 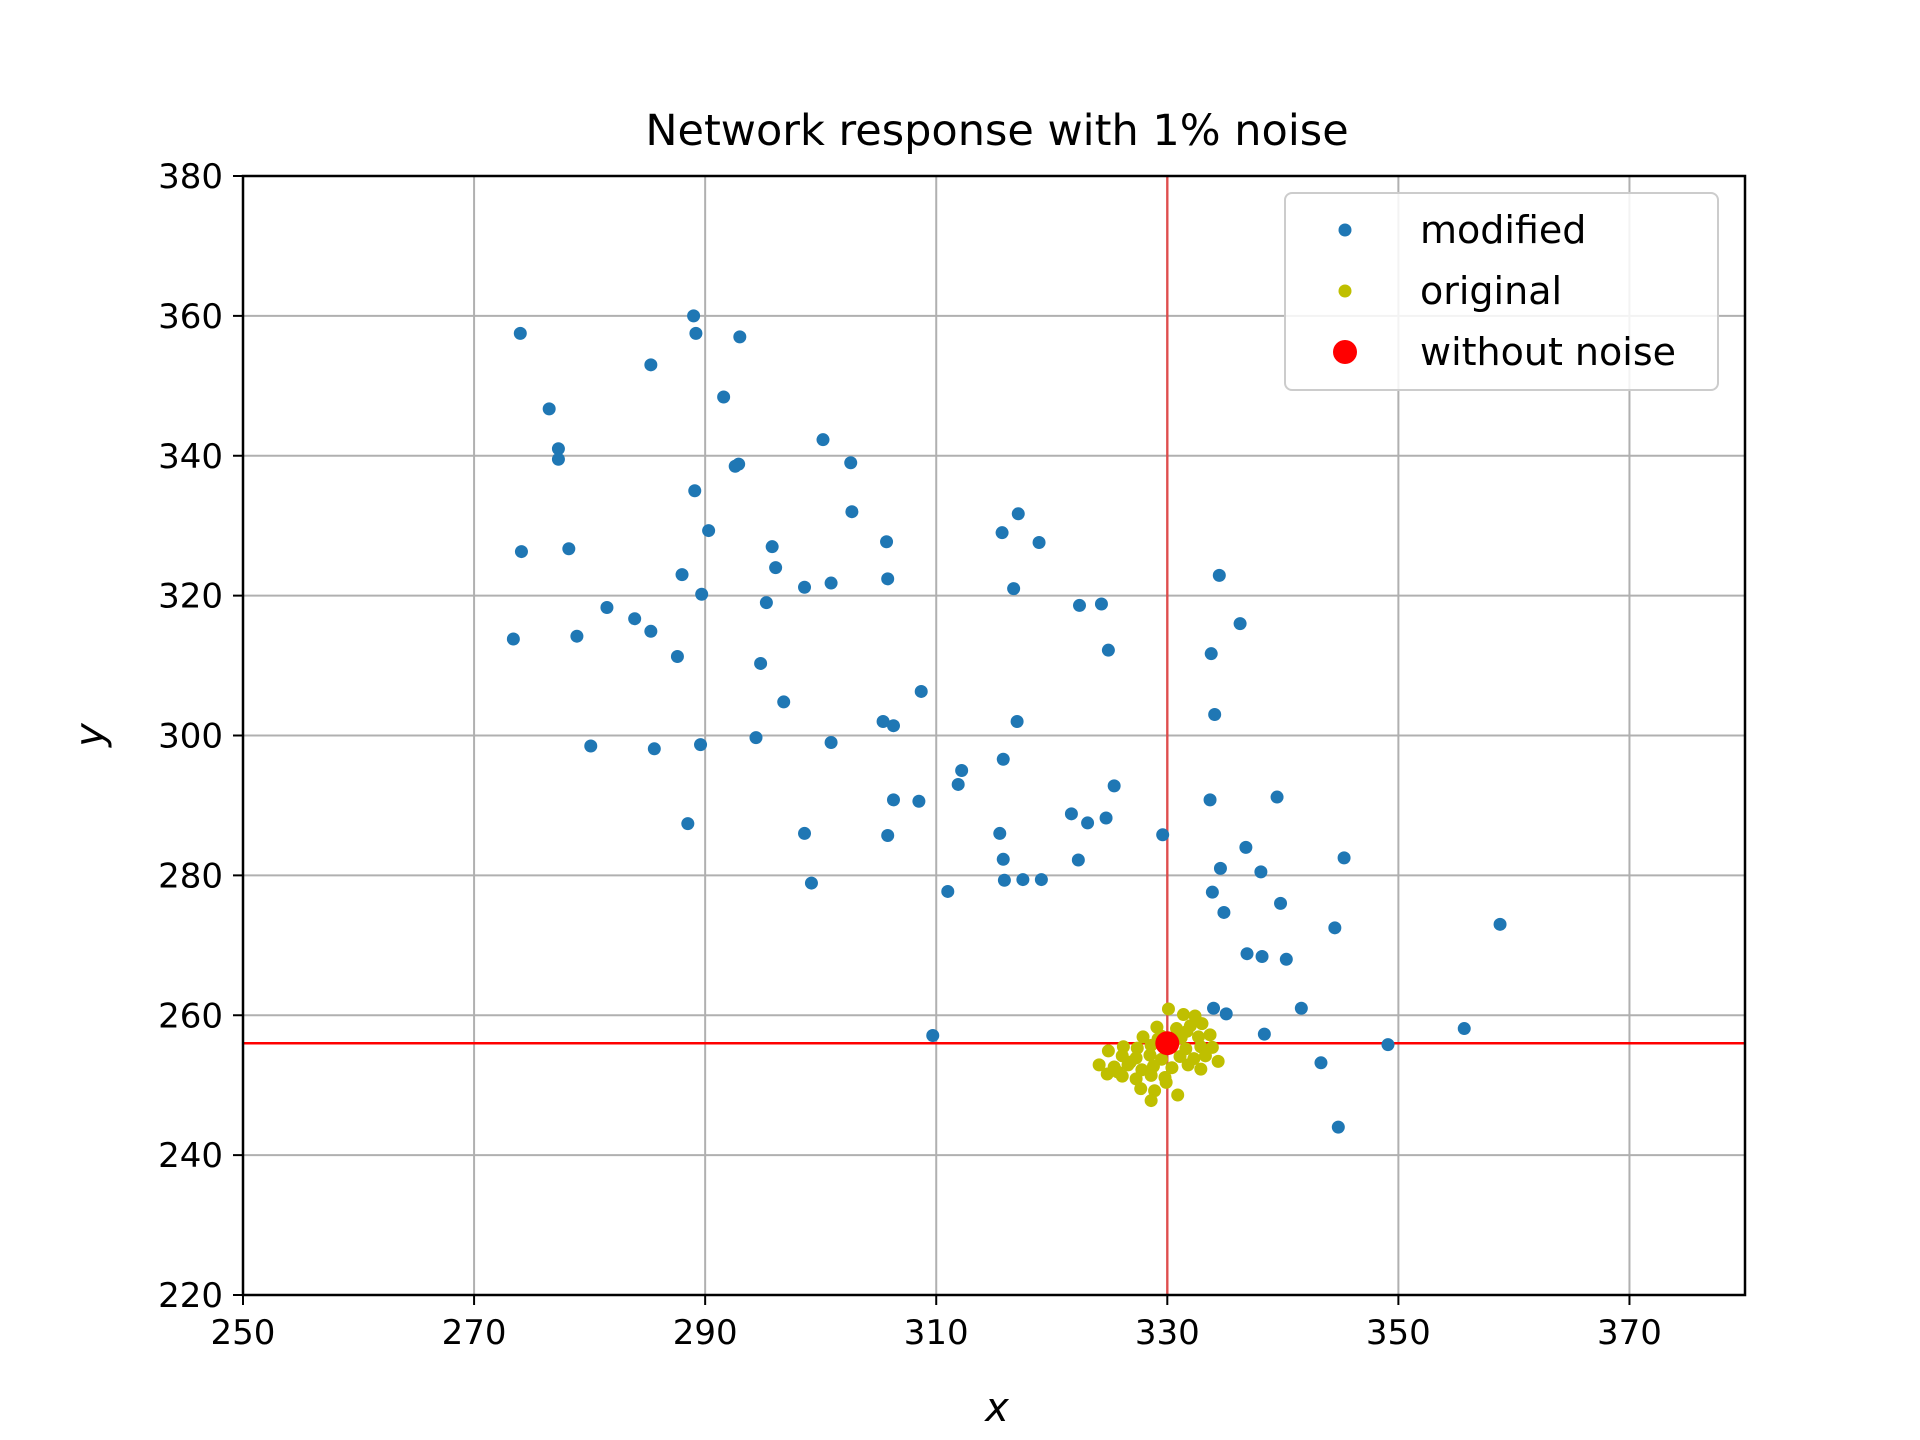 I want to click on y-tick-label: 280, so click(x=190, y=876).